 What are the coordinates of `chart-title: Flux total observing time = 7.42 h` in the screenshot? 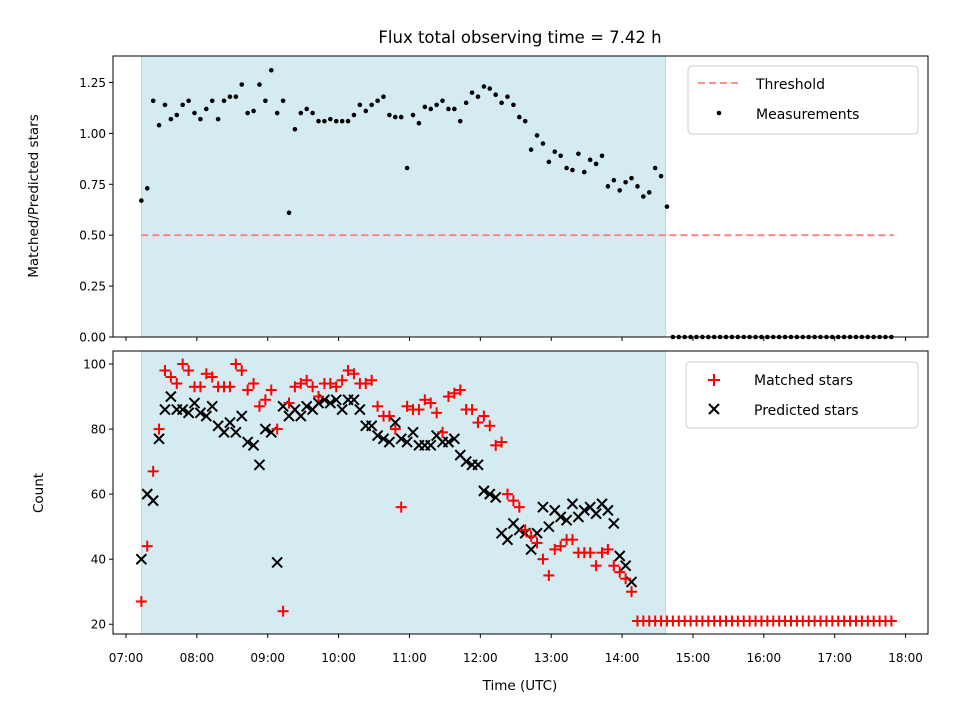 It's located at (519, 37).